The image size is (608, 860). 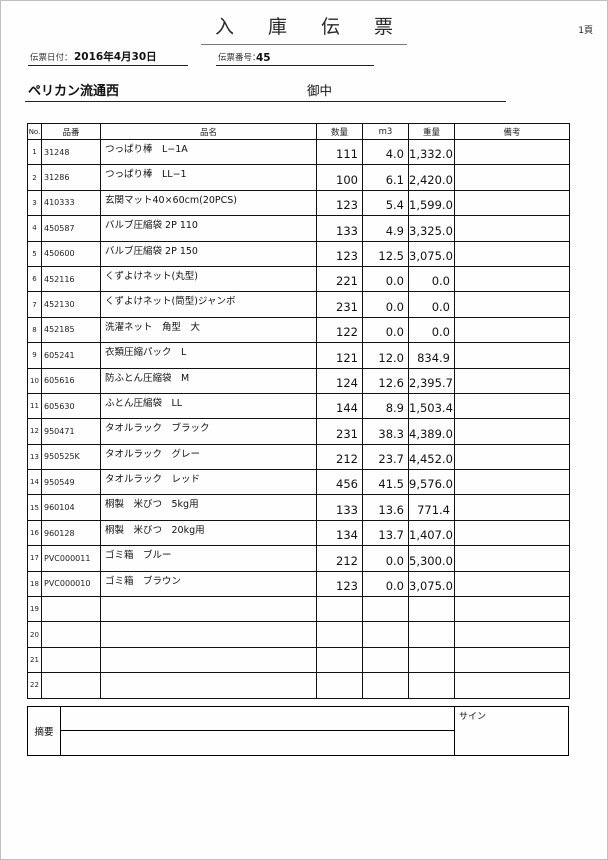 I want to click on col-header-m3: m3, so click(x=385, y=131).